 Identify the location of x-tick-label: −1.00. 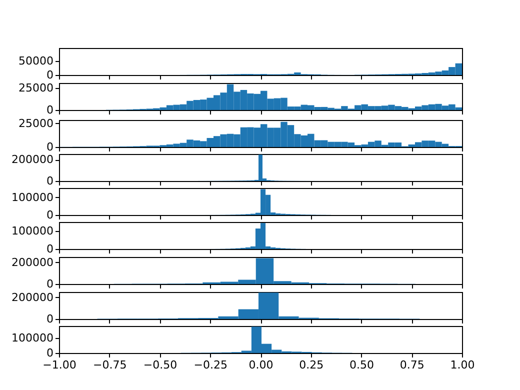
(59, 365).